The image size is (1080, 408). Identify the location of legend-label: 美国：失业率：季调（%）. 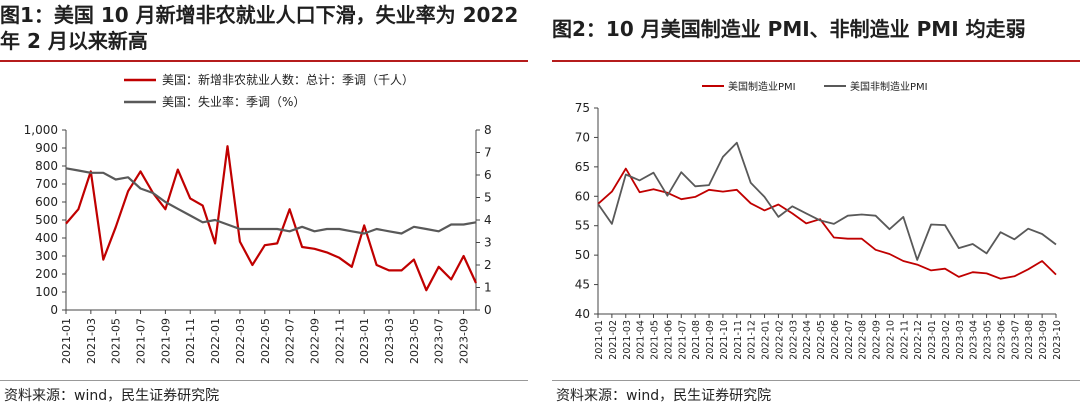
(233, 101).